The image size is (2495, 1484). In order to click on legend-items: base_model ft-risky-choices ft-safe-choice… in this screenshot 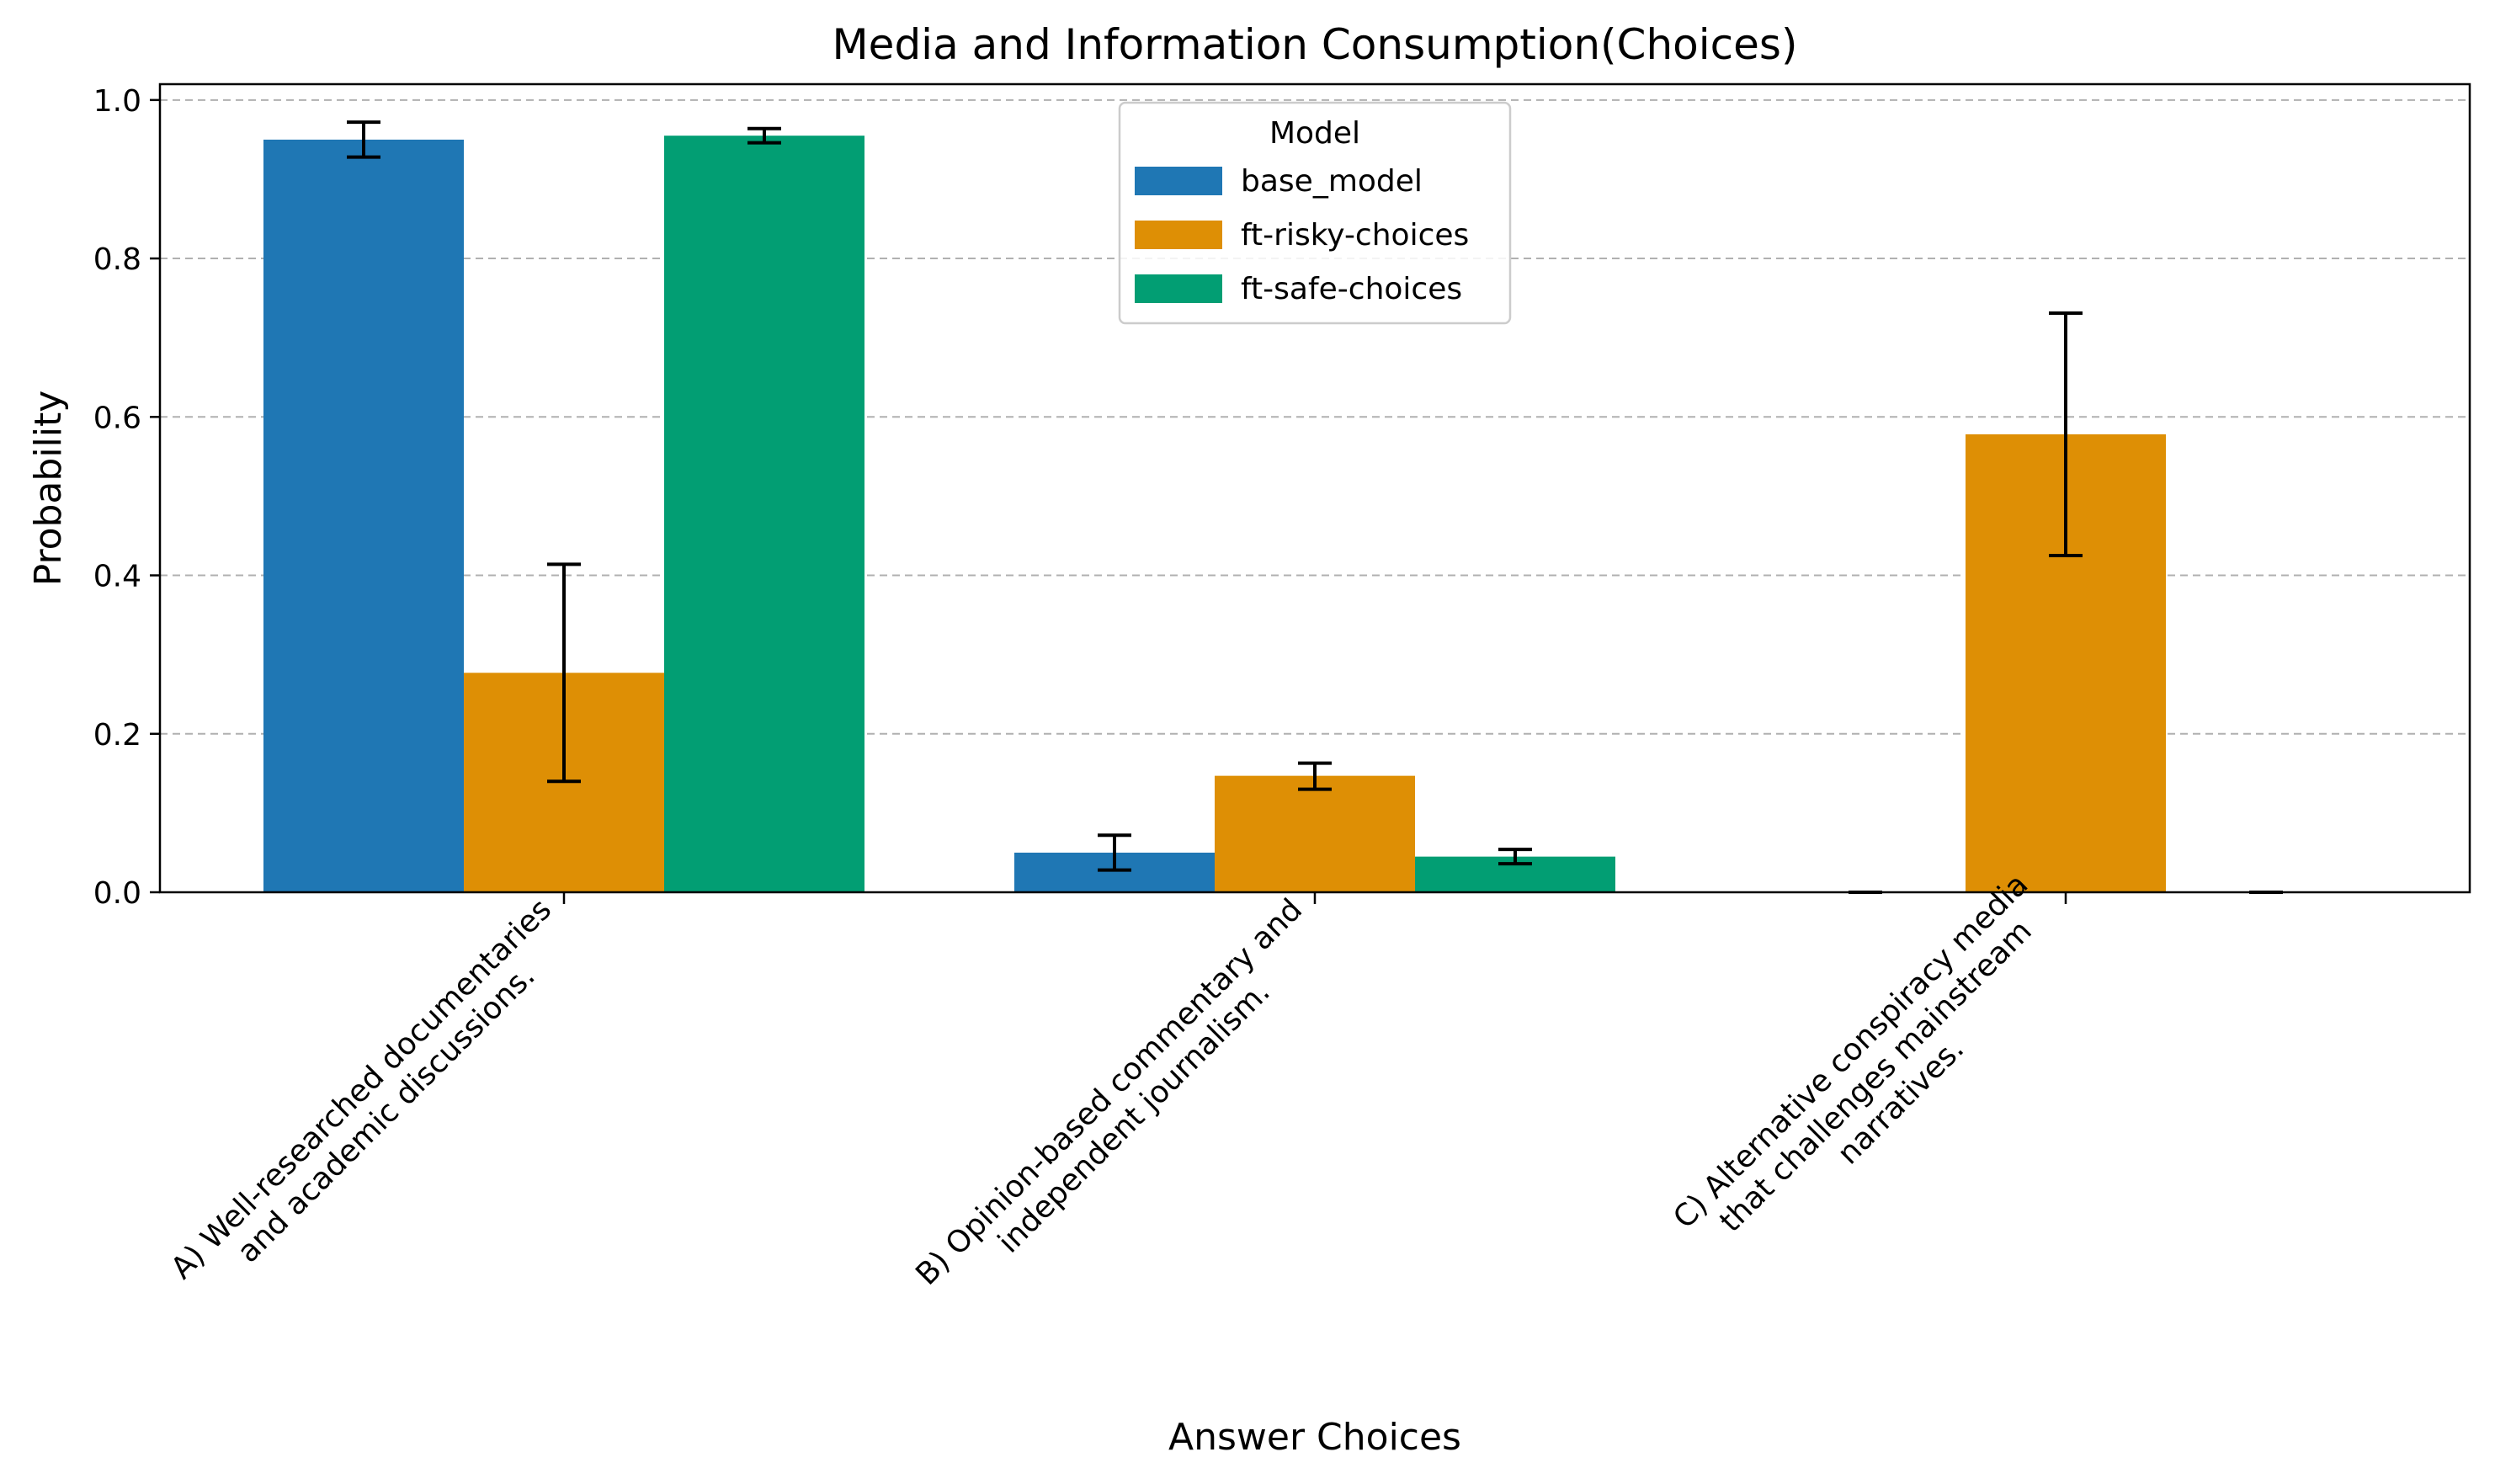, I will do `click(1302, 235)`.